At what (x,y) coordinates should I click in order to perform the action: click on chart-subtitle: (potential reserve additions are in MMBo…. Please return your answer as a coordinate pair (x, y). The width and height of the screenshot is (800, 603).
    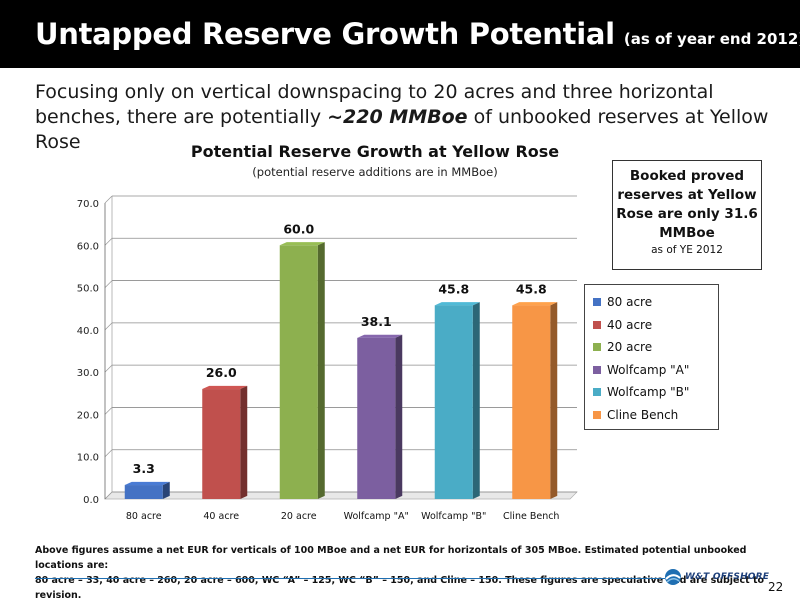
    Looking at the image, I should click on (375, 172).